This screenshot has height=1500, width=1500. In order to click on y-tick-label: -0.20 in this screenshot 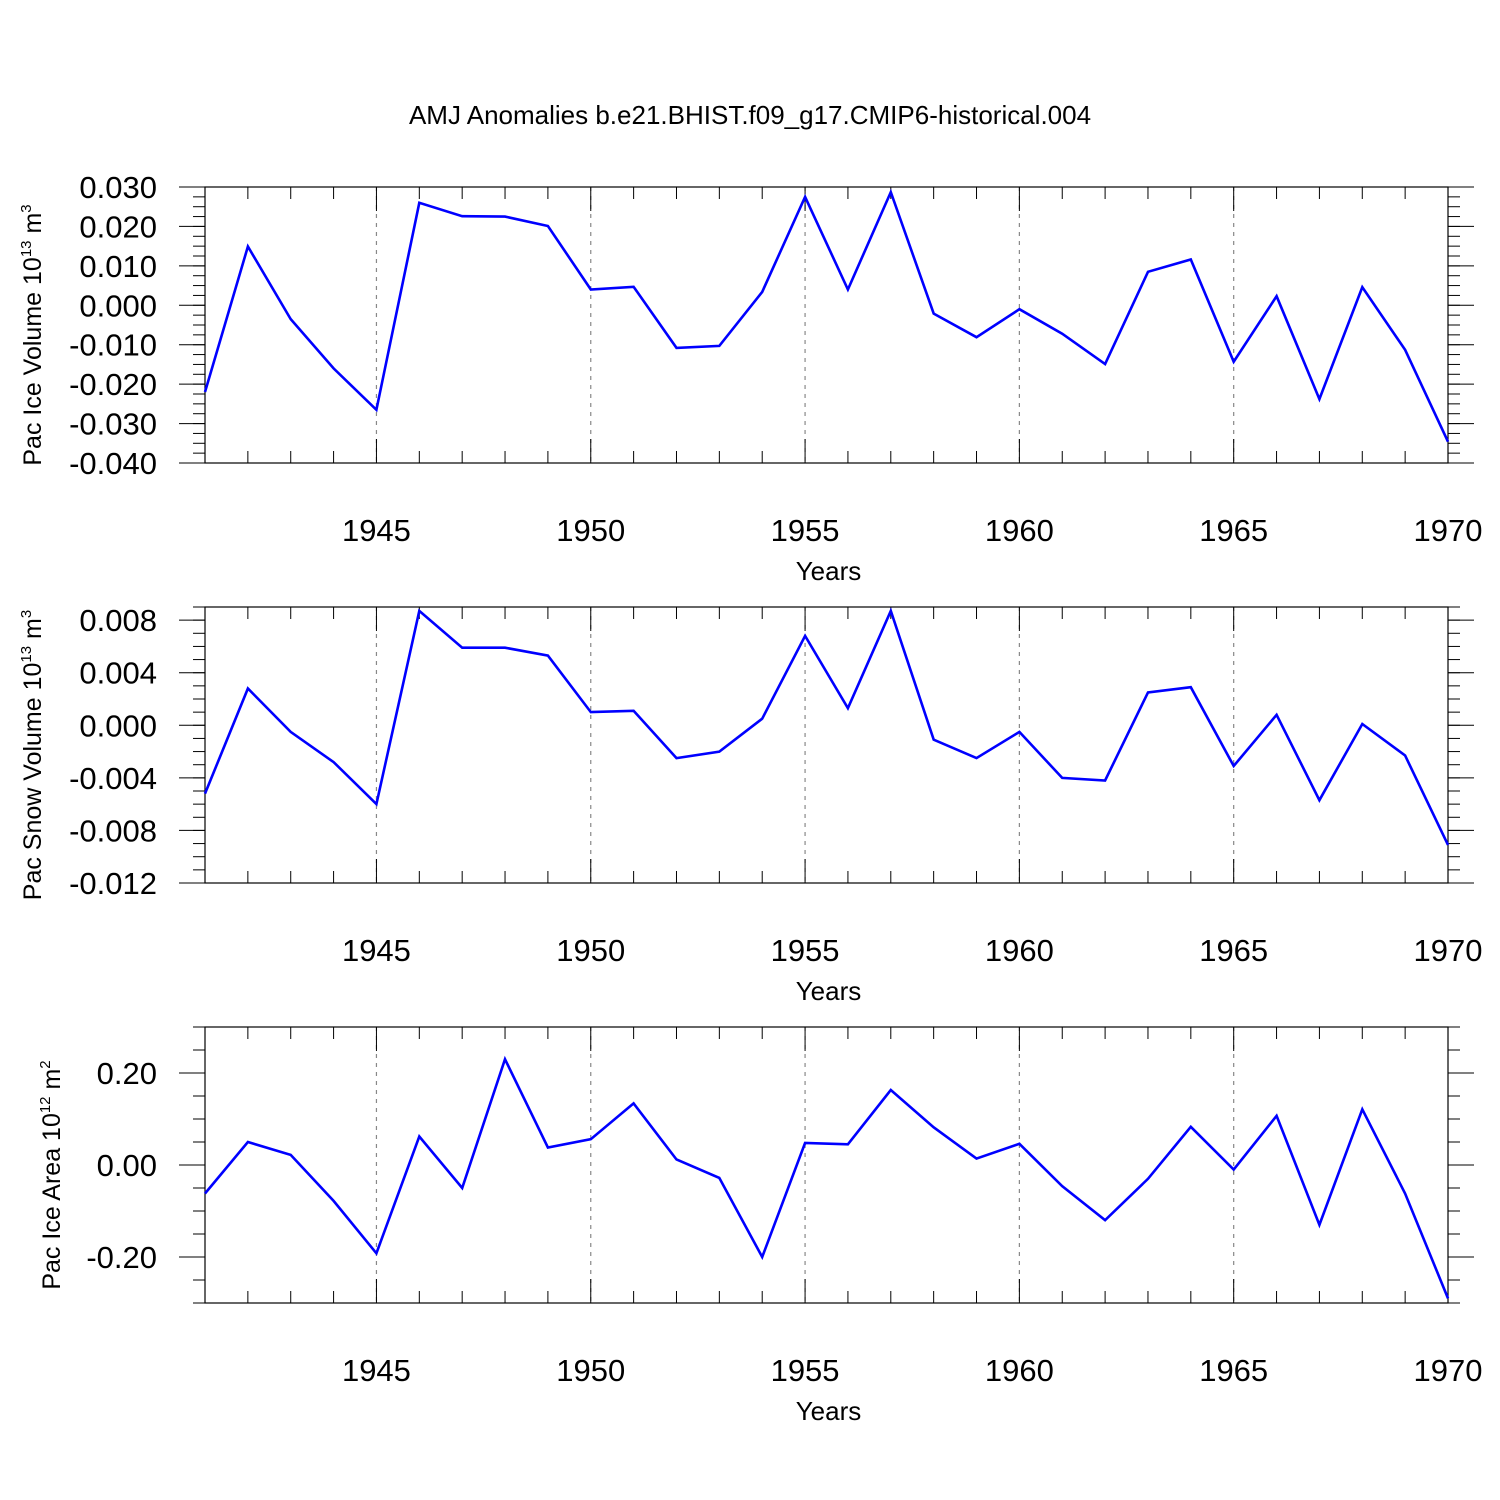, I will do `click(121, 1257)`.